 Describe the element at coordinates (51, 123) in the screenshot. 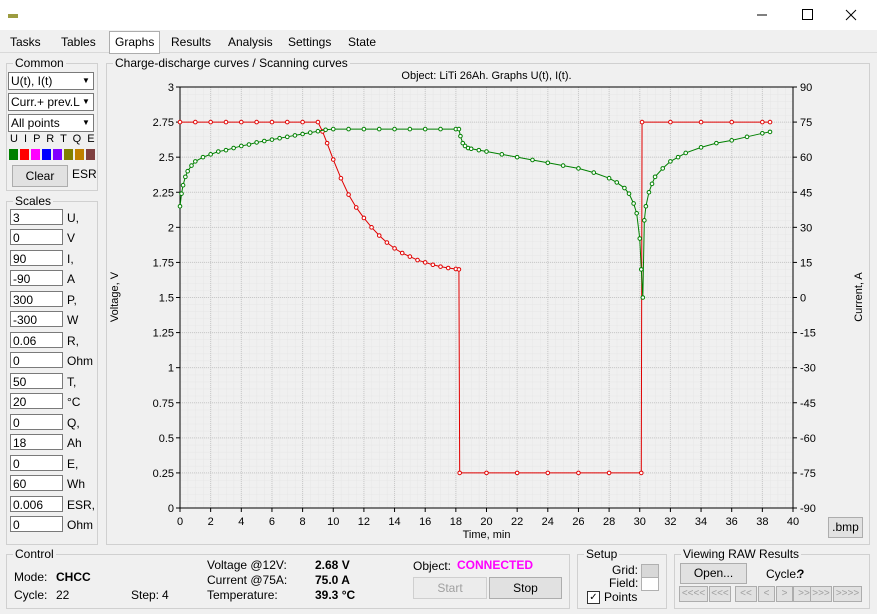

I see `dropdown: All points` at that location.